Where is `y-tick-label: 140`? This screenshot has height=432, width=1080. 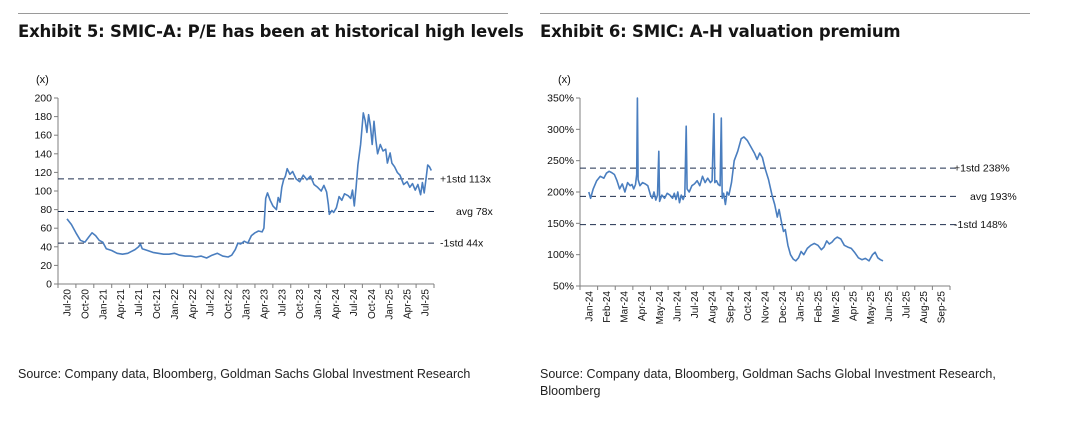
y-tick-label: 140 is located at coordinates (43, 154).